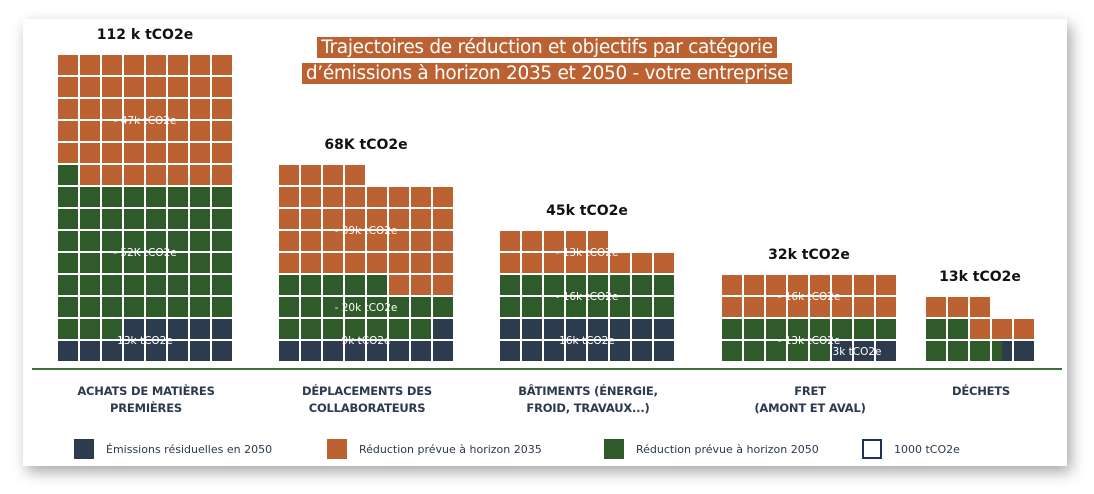  Describe the element at coordinates (981, 391) in the screenshot. I see `category-label: DÉCHETS` at that location.